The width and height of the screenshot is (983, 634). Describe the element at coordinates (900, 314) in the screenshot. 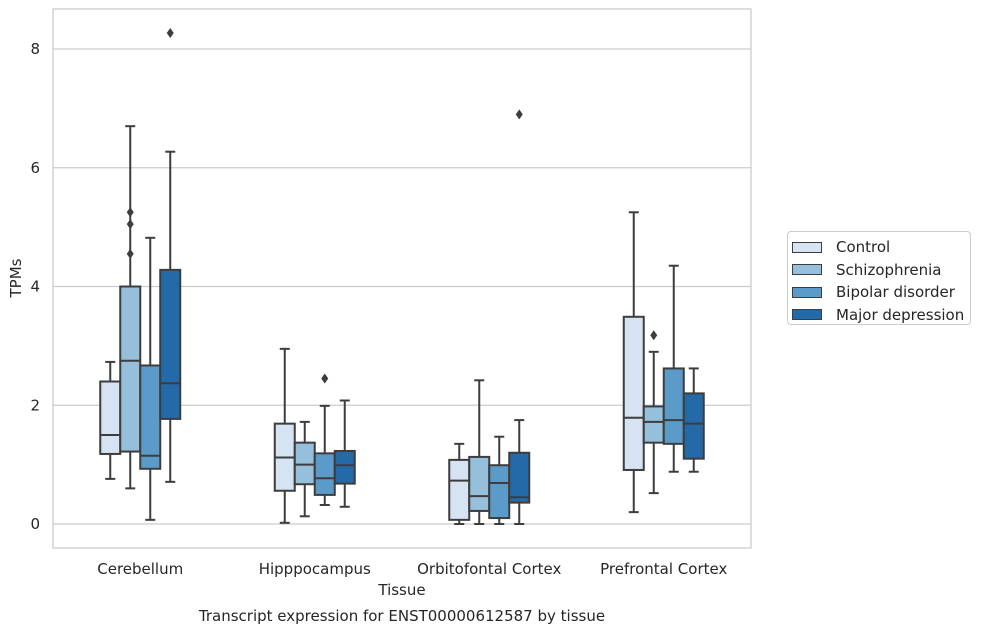

I see `legend-label: Major depression` at that location.